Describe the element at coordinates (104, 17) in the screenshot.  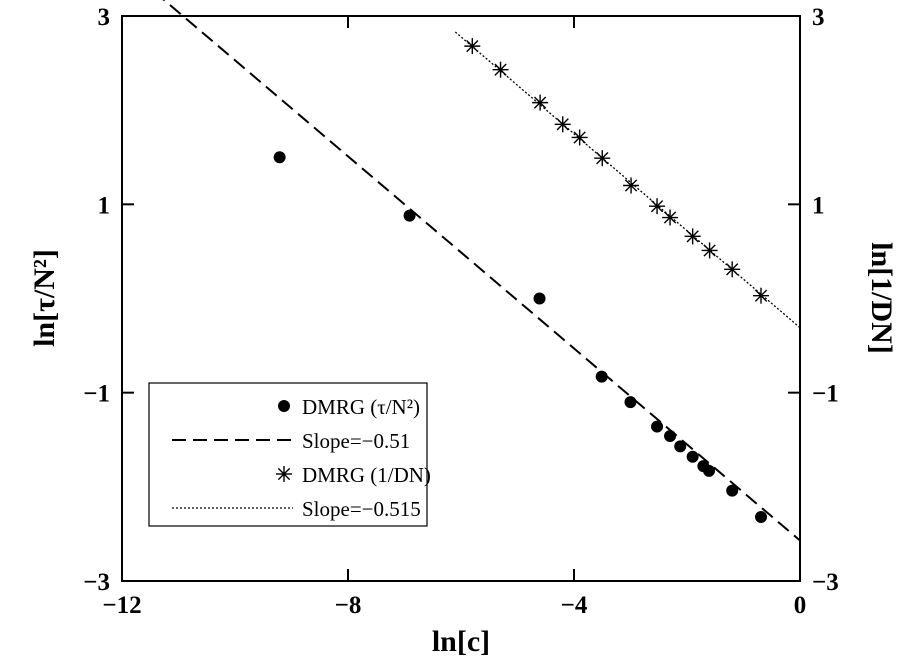
I see `y-tick-label-left: 3` at that location.